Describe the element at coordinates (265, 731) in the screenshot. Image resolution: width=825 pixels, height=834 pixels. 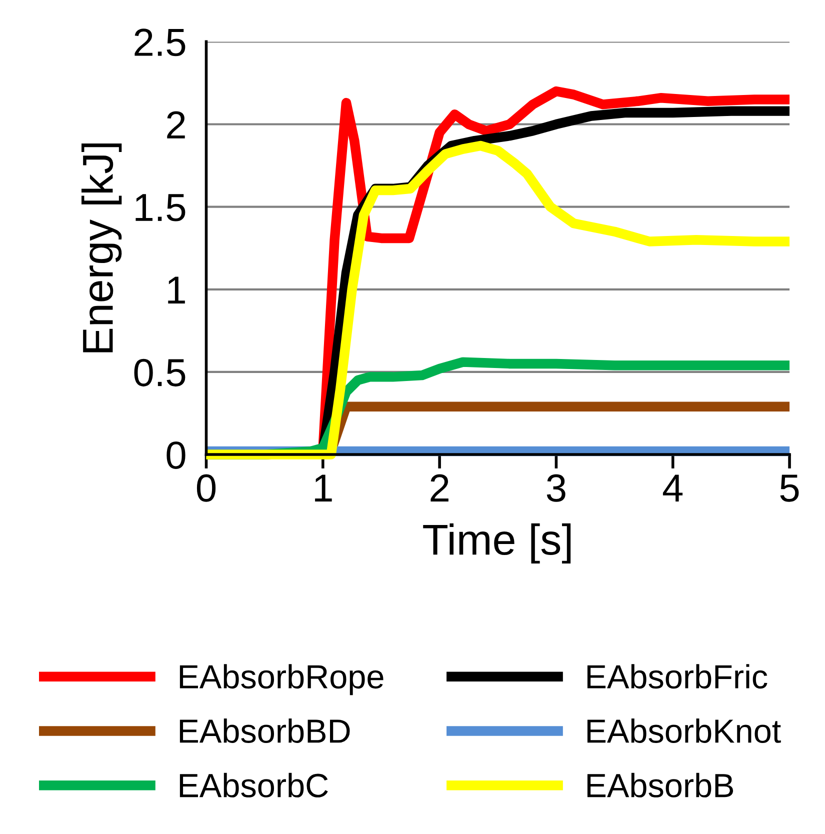
I see `legend-label: EAbsorbBD` at that location.